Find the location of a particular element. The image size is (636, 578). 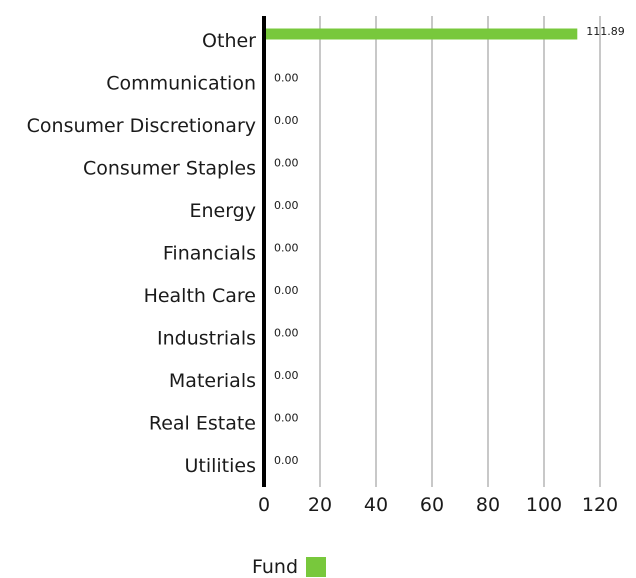

x-tick-label: 120 is located at coordinates (600, 505).